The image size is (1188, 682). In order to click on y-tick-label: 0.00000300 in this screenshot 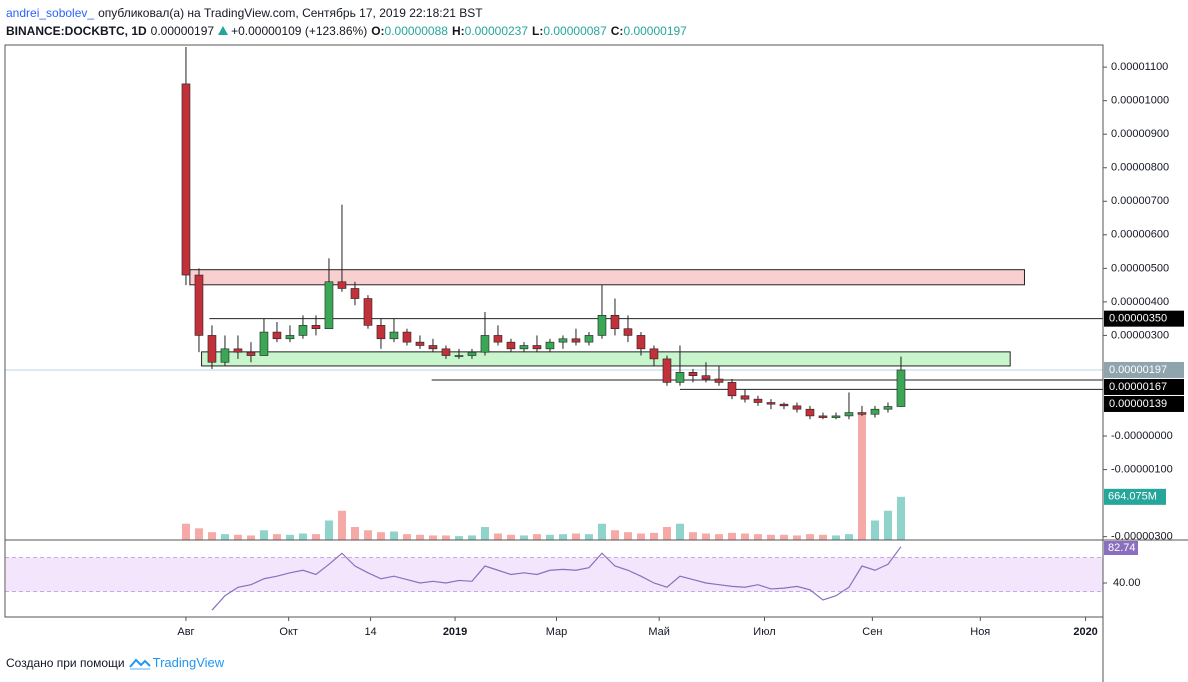, I will do `click(1140, 335)`.